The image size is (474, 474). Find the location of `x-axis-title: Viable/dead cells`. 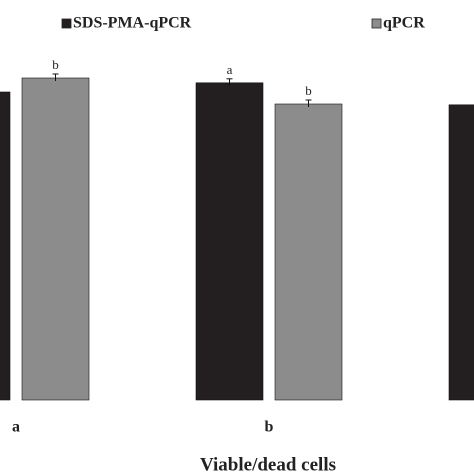

x-axis-title: Viable/dead cells is located at coordinates (268, 464).